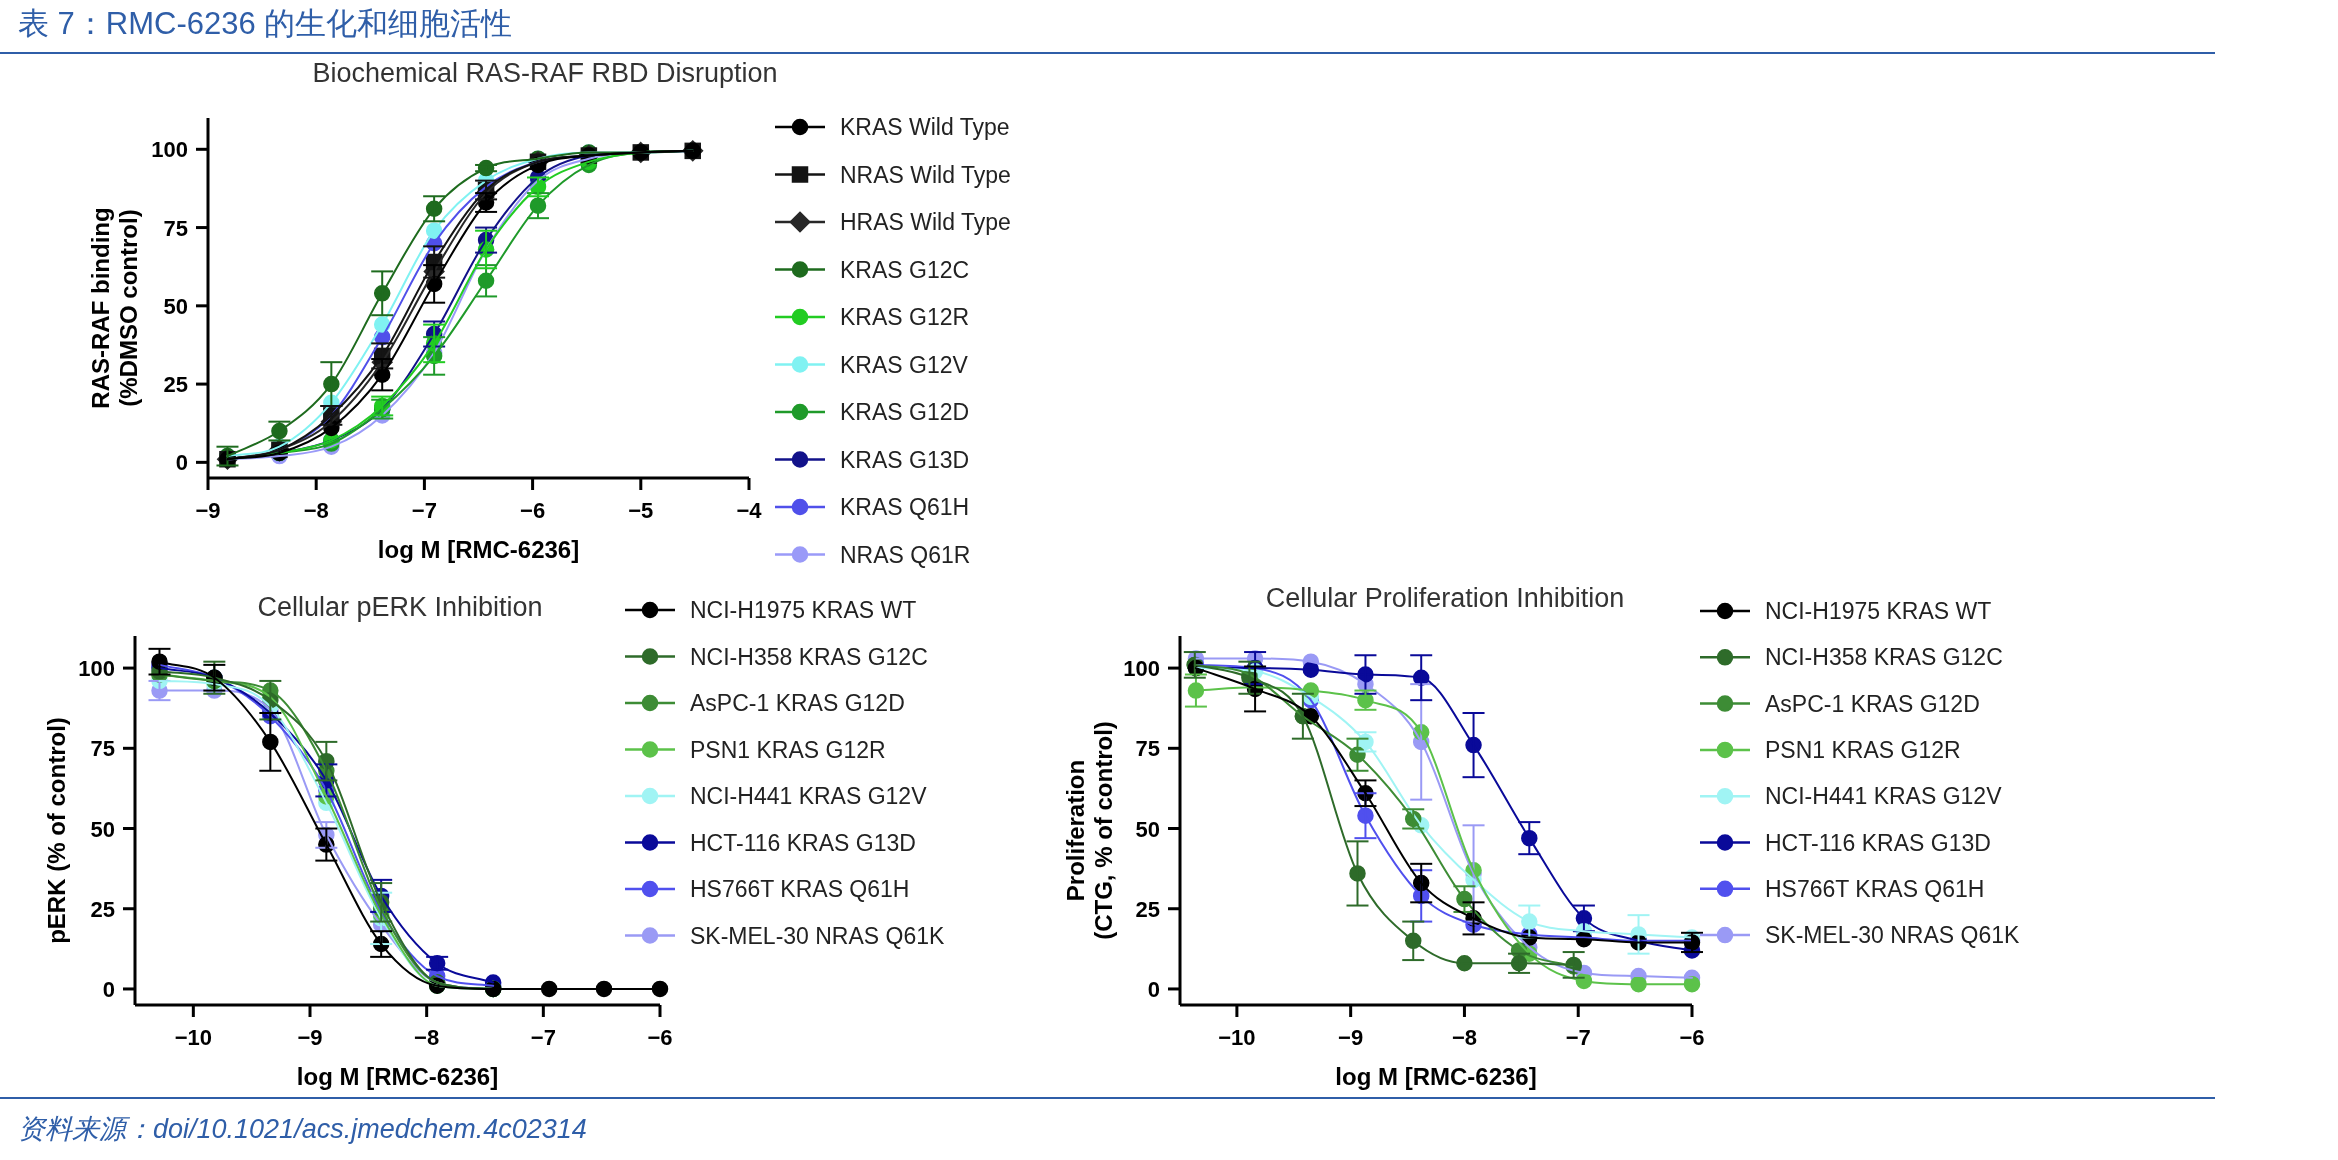  I want to click on y-axis-title: RAS-RAF binding (%DMSO control), so click(114, 308).